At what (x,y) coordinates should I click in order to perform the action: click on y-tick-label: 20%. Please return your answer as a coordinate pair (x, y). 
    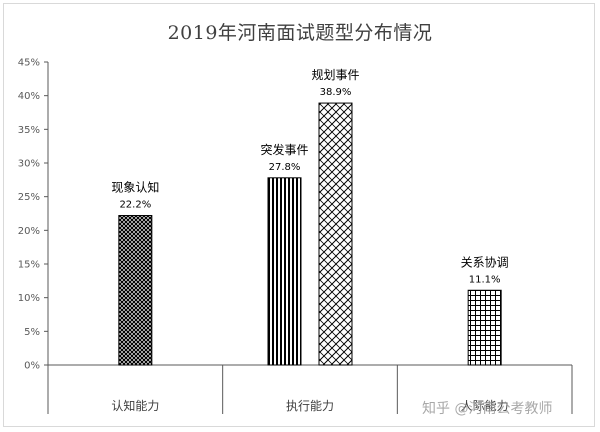
    Looking at the image, I should click on (29, 231).